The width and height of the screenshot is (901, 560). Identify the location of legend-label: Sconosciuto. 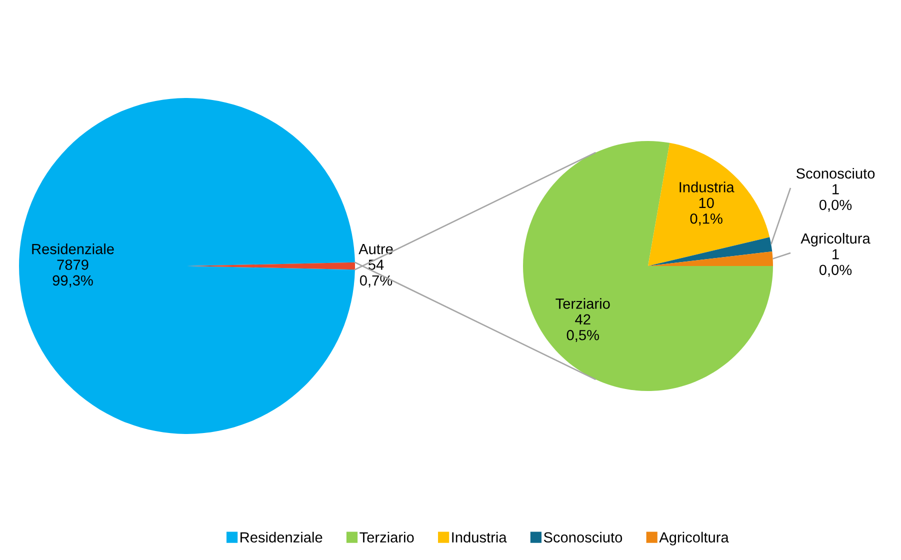
(583, 537).